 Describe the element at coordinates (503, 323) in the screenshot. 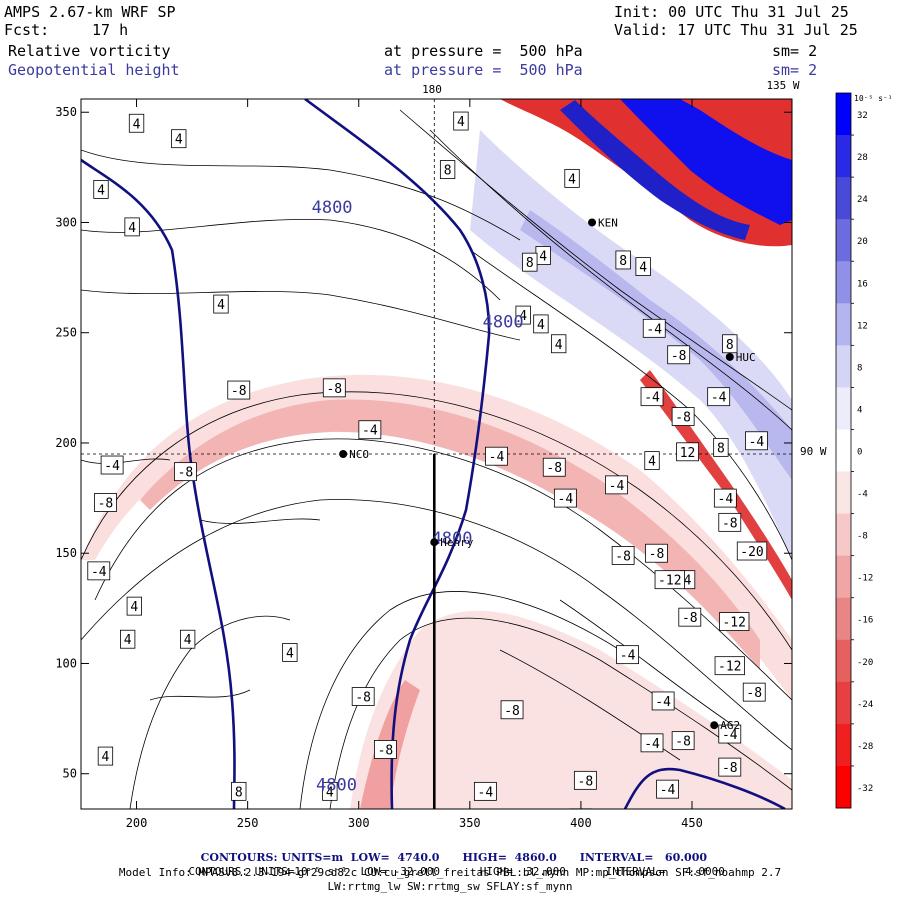

I see `height-contour-label: 4800` at that location.